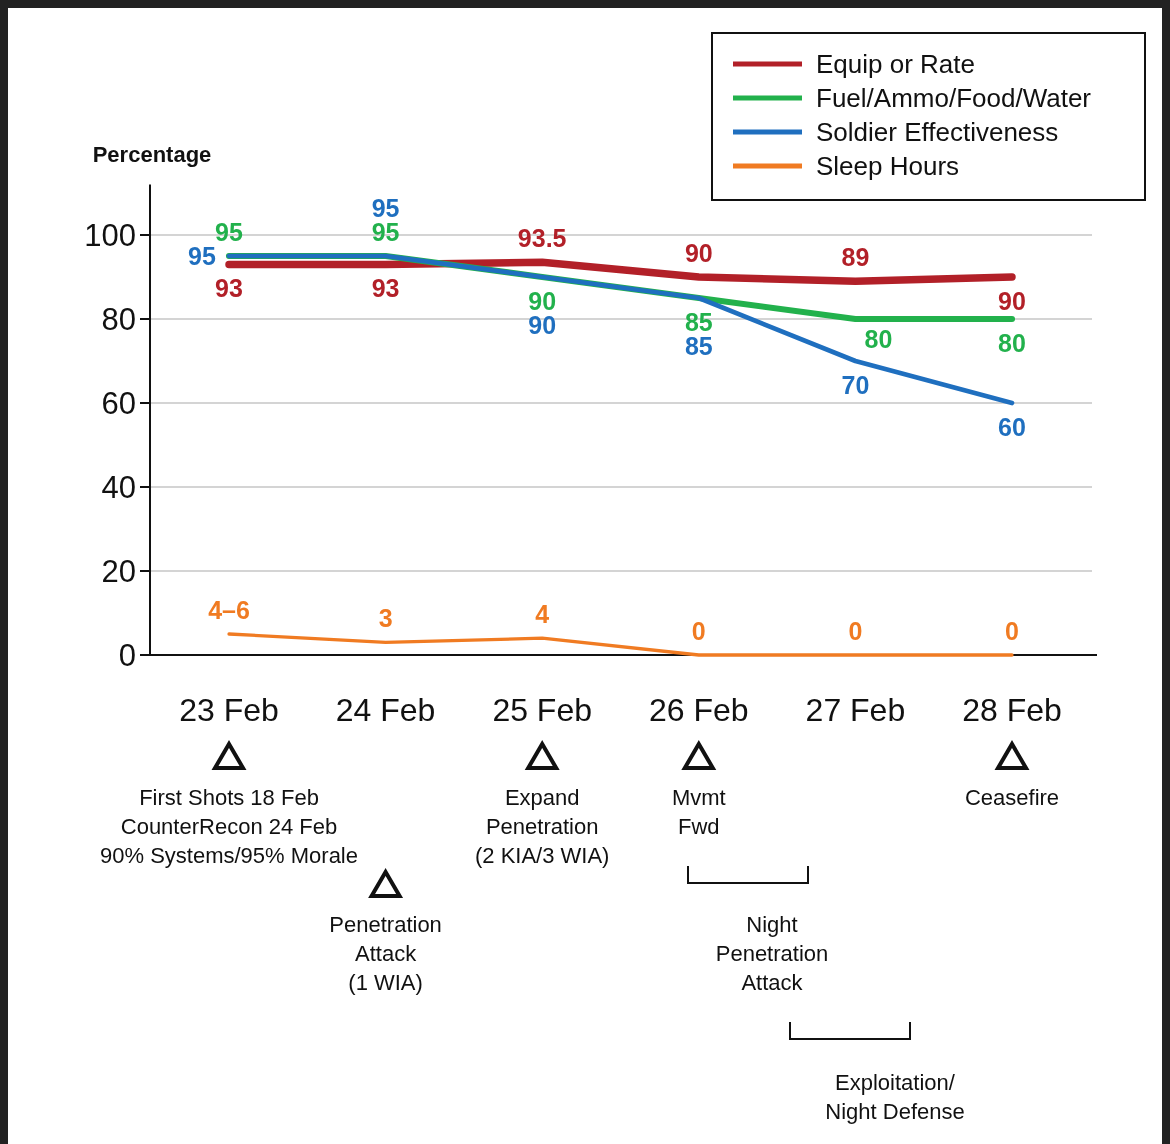  Describe the element at coordinates (385, 618) in the screenshot. I see `data-label: 3` at that location.